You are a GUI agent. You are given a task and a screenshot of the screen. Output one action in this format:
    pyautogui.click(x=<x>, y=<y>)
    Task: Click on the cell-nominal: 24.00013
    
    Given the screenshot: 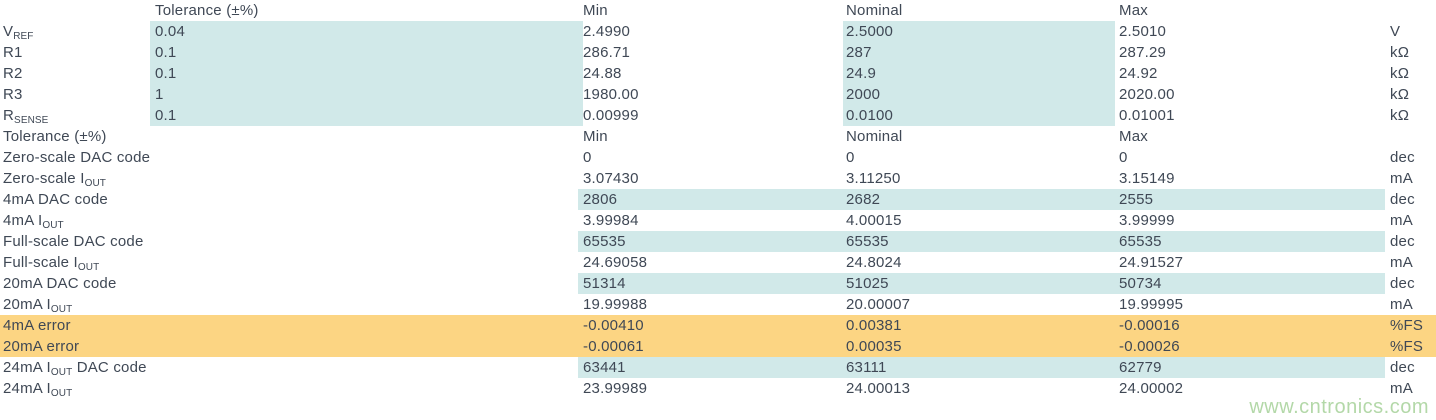 What is the action you would take?
    pyautogui.click(x=878, y=388)
    